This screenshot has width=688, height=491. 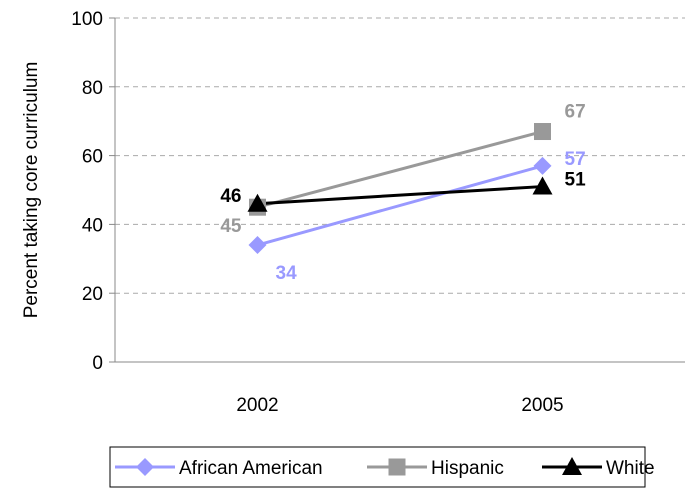 I want to click on data-label: 67, so click(x=575, y=112).